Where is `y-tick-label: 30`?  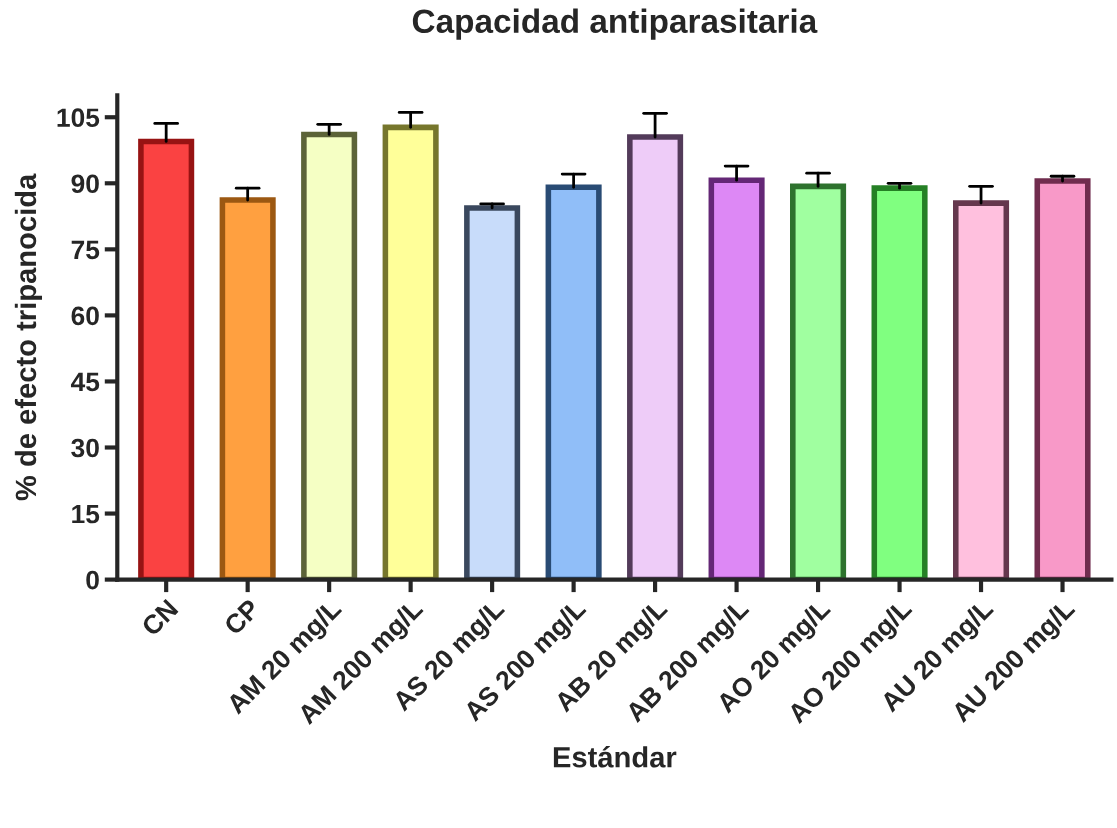
y-tick-label: 30 is located at coordinates (85, 448).